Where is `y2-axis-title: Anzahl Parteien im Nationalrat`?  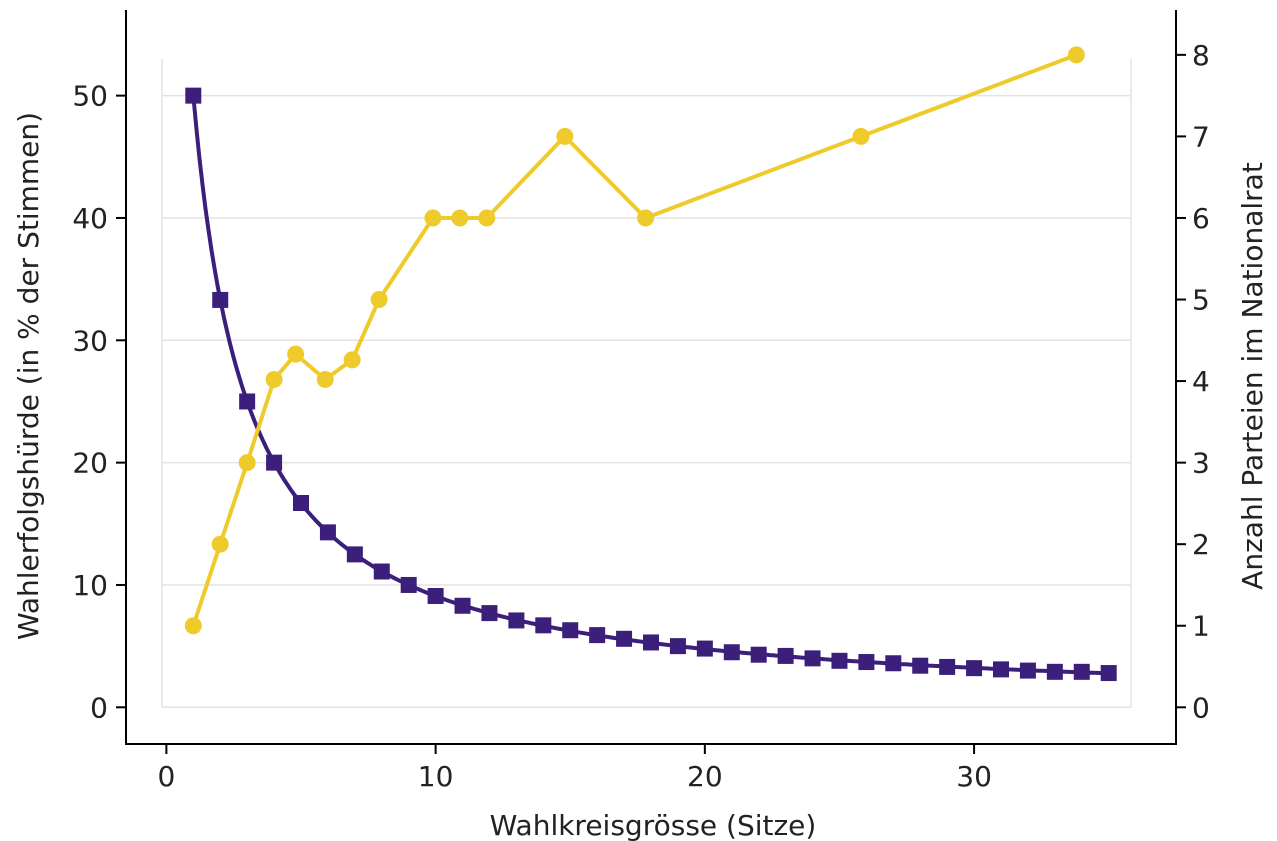
y2-axis-title: Anzahl Parteien im Nationalrat is located at coordinates (1252, 376).